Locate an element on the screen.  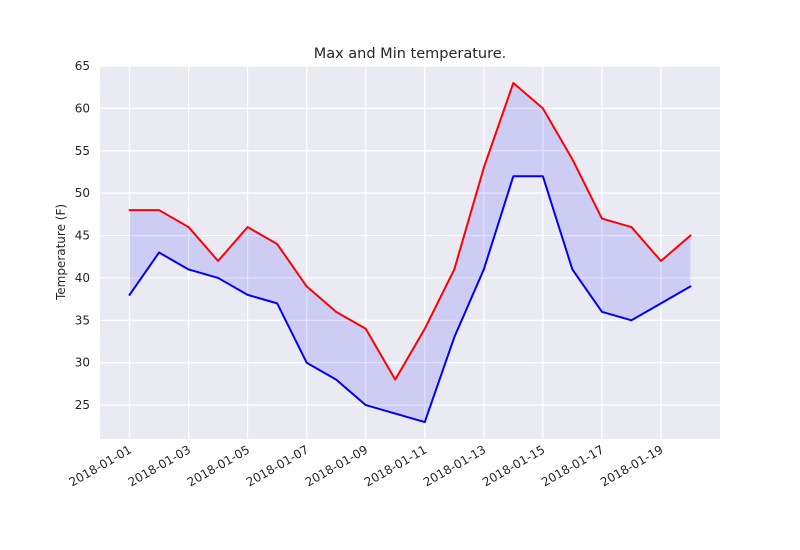
y-tick-label: 55 is located at coordinates (82, 151).